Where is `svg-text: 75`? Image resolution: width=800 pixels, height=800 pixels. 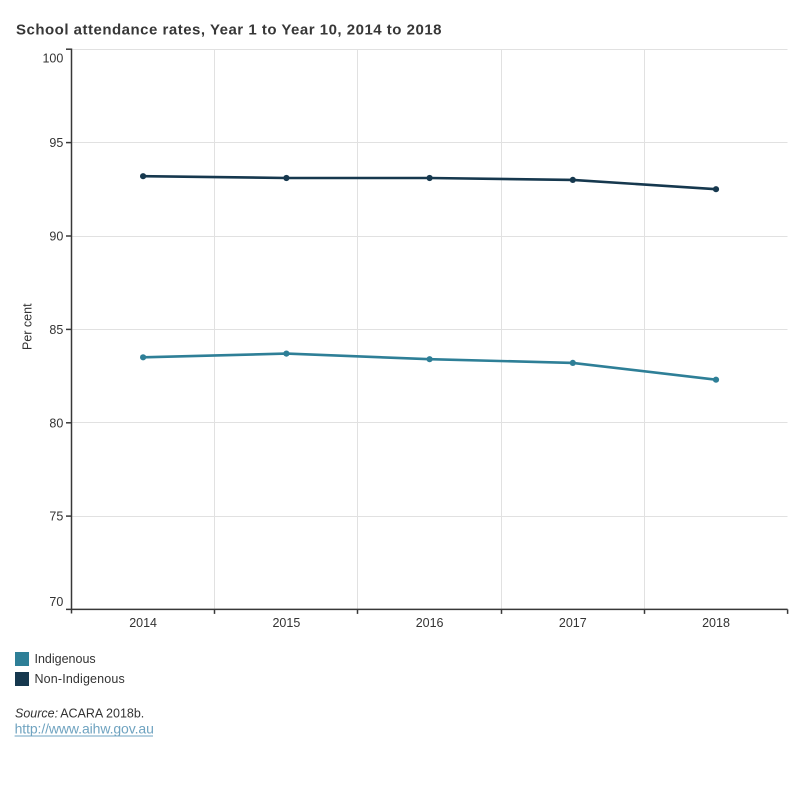 svg-text: 75 is located at coordinates (56, 517).